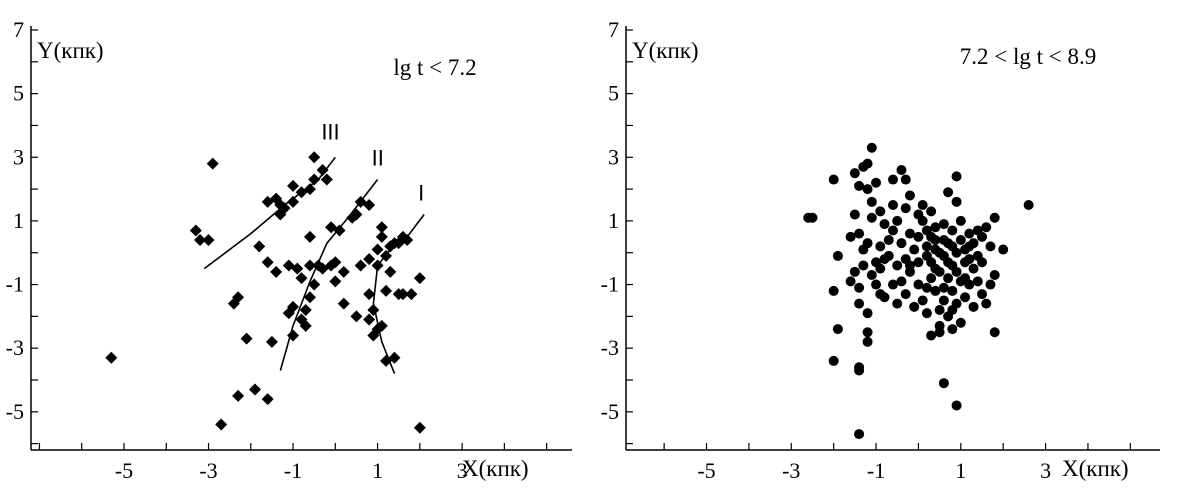 The image size is (1181, 495). What do you see at coordinates (18, 93) in the screenshot?
I see `y-tick-label: 5` at bounding box center [18, 93].